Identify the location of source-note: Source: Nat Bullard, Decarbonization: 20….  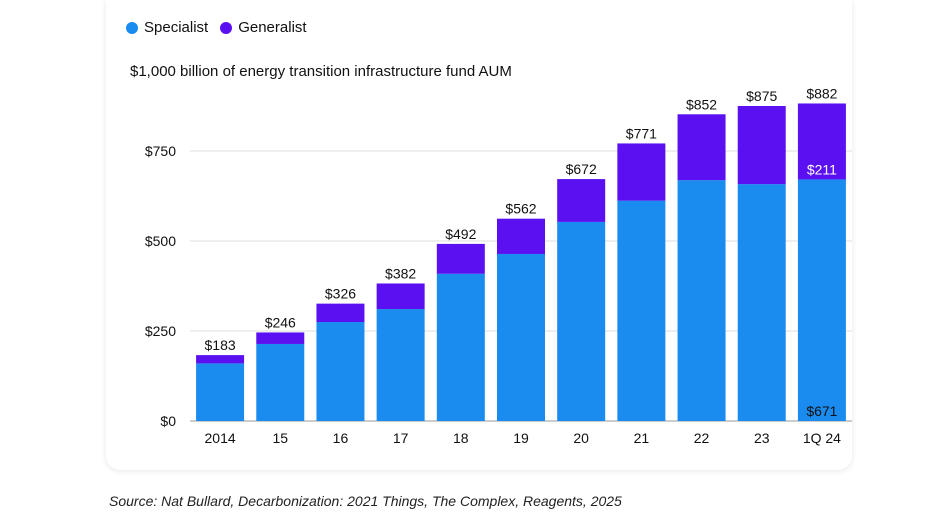
(365, 501).